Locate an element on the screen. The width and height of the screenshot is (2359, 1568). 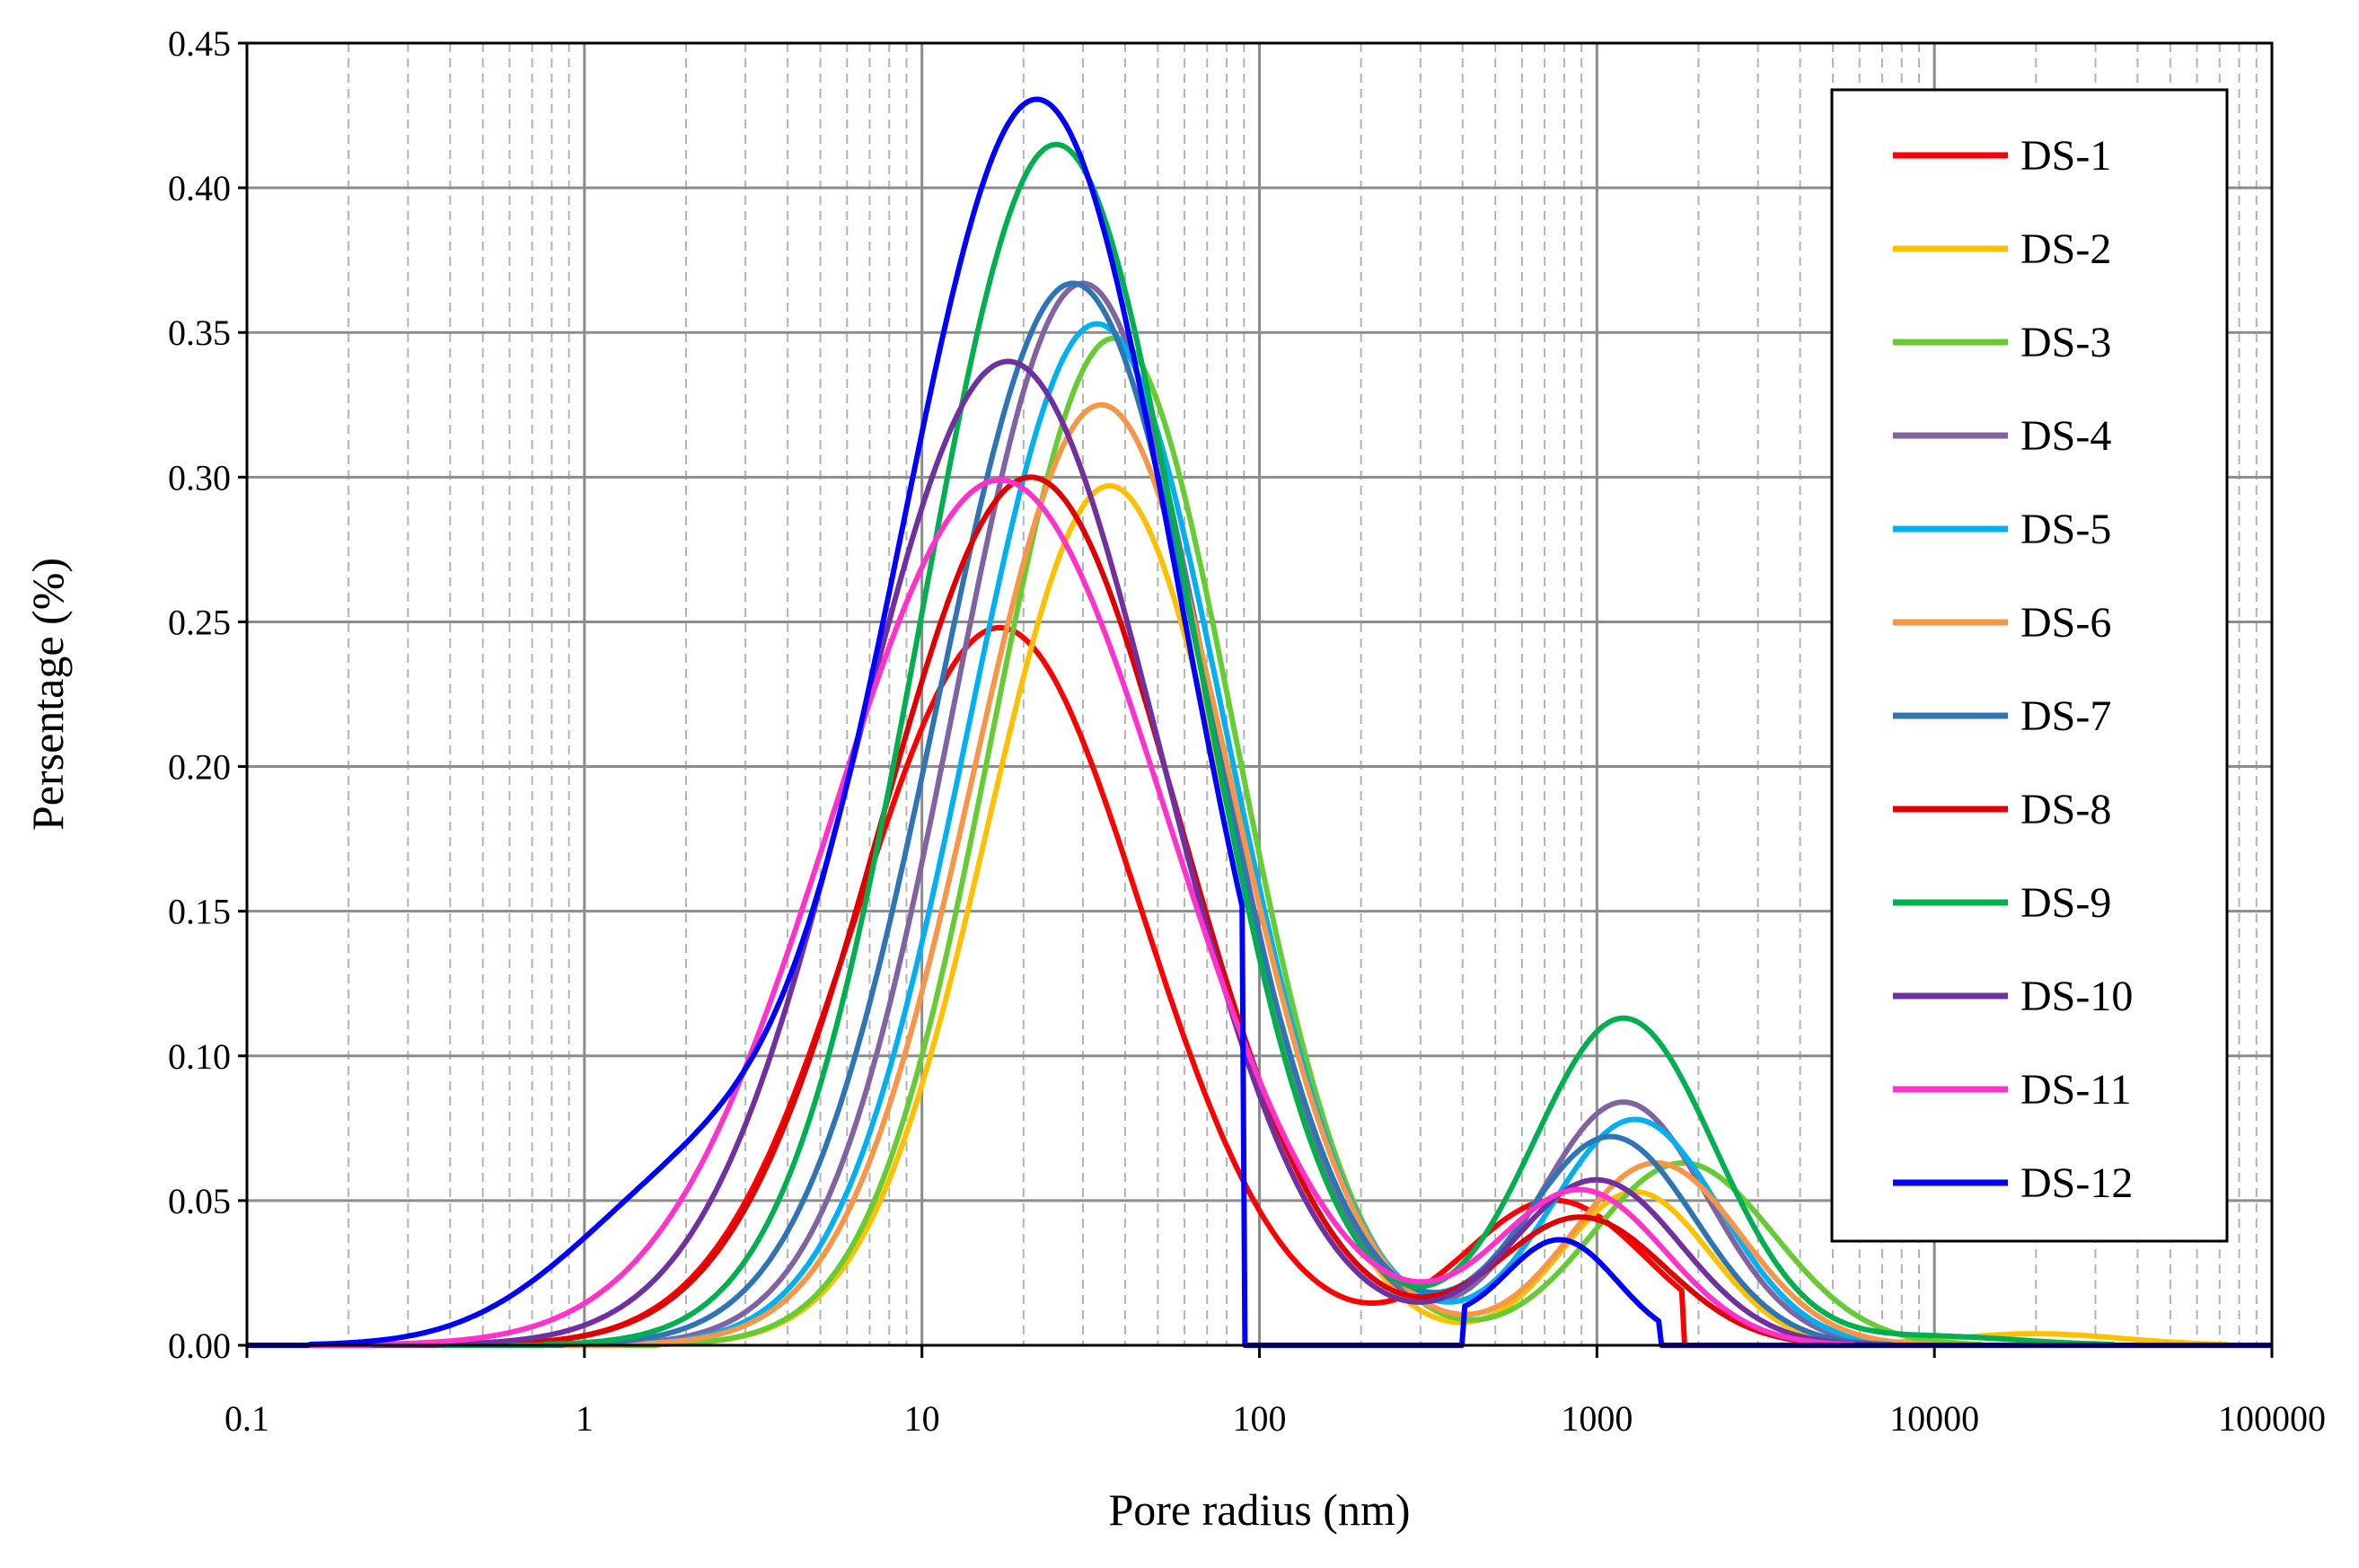
legend-label-ds-10: DS-10 is located at coordinates (2076, 996).